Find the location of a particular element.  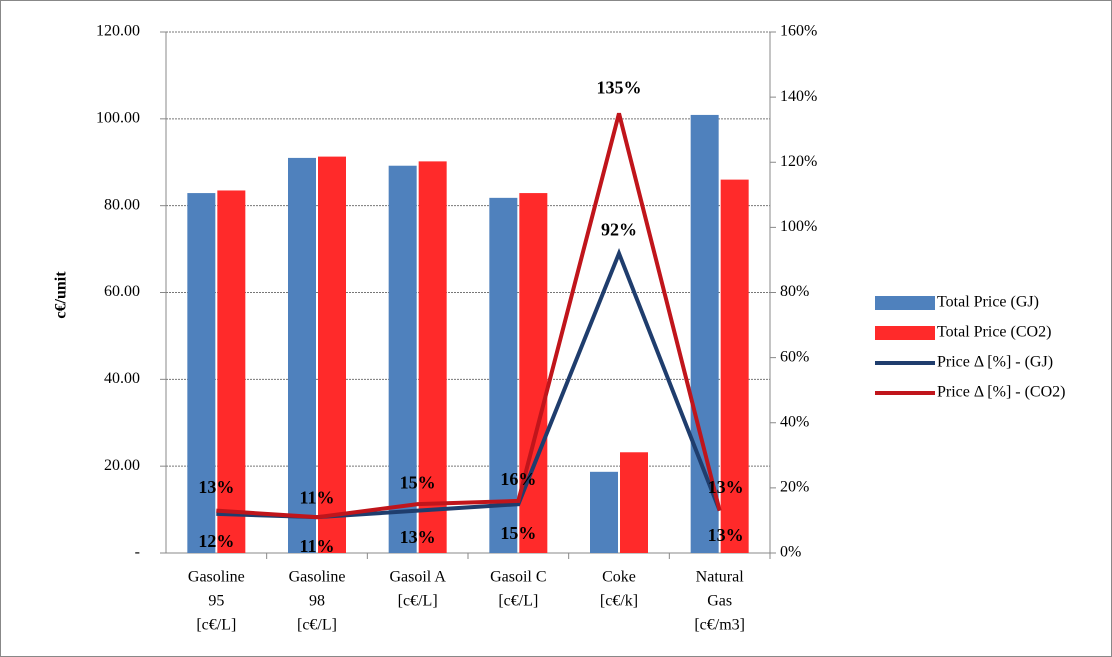

legend-label: Total Price (GJ) is located at coordinates (988, 302).